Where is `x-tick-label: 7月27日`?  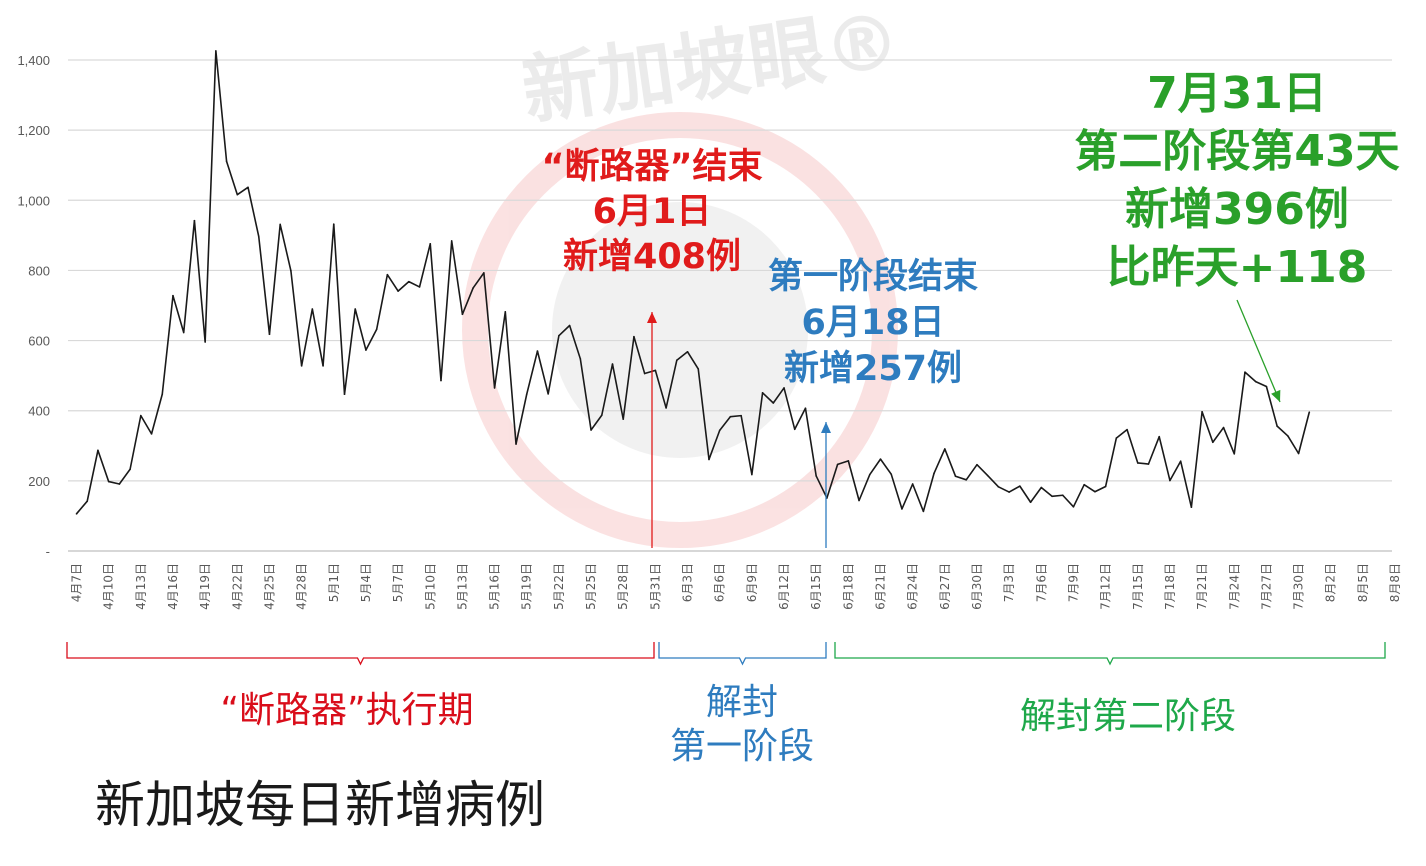
x-tick-label: 7月27日 is located at coordinates (1266, 586).